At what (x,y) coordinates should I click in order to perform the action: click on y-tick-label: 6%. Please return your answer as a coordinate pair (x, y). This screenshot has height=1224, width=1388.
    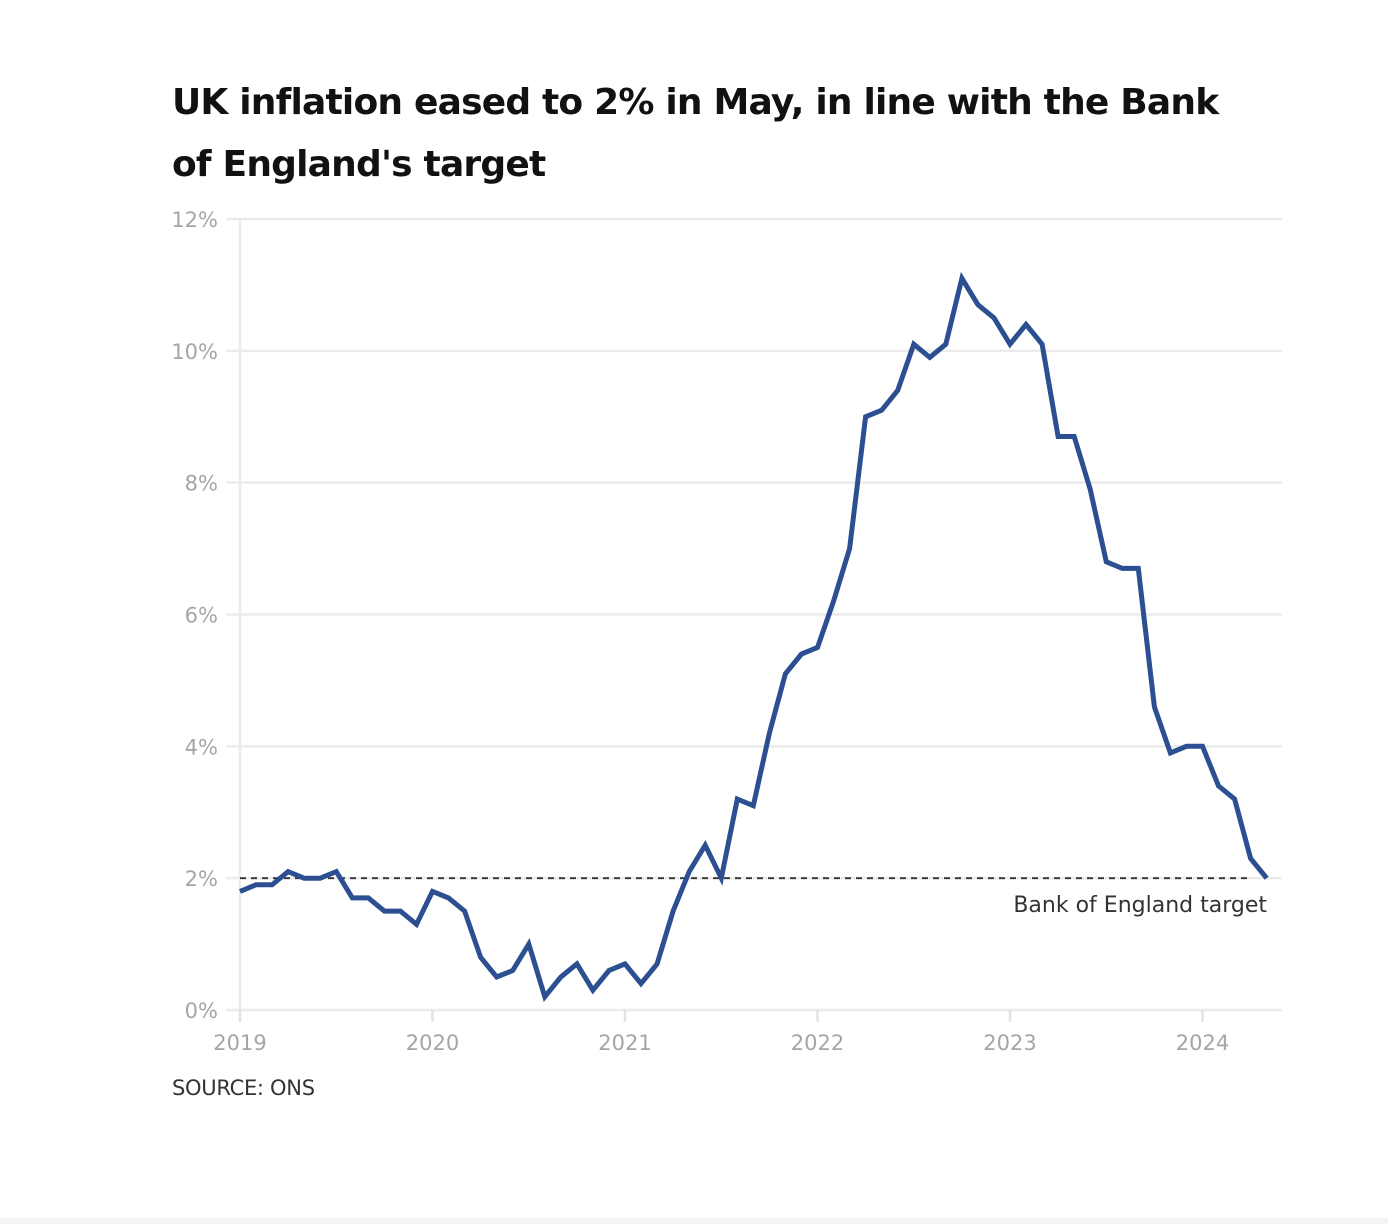
    Looking at the image, I should click on (201, 616).